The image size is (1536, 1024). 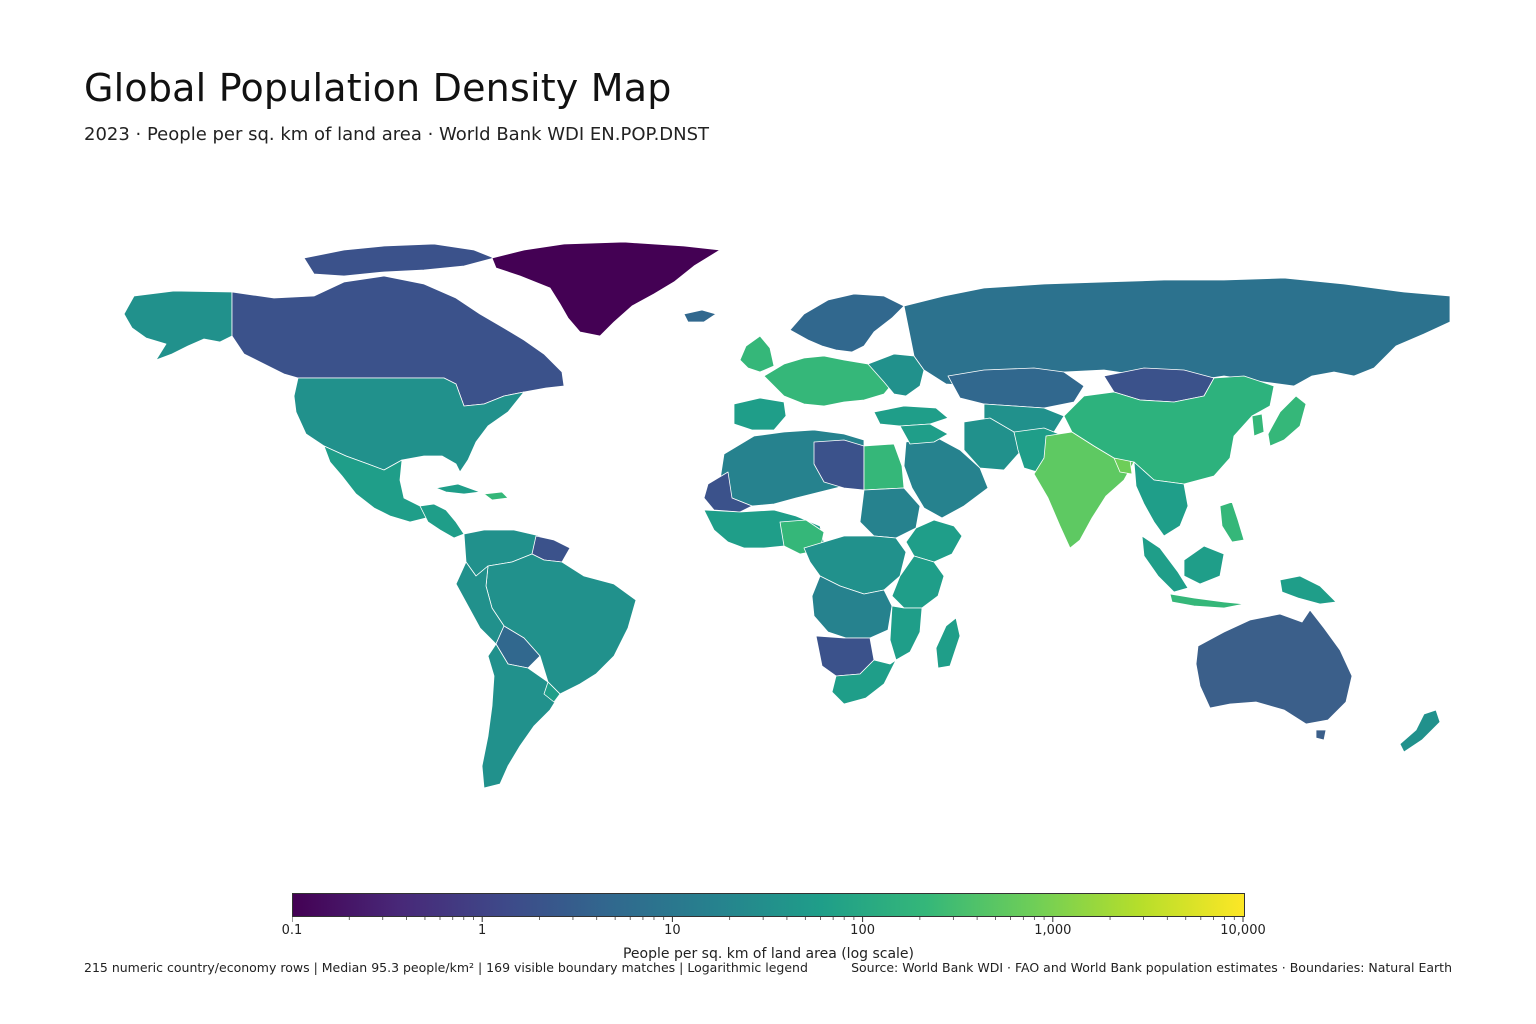 I want to click on country-alaska, so click(x=178, y=325).